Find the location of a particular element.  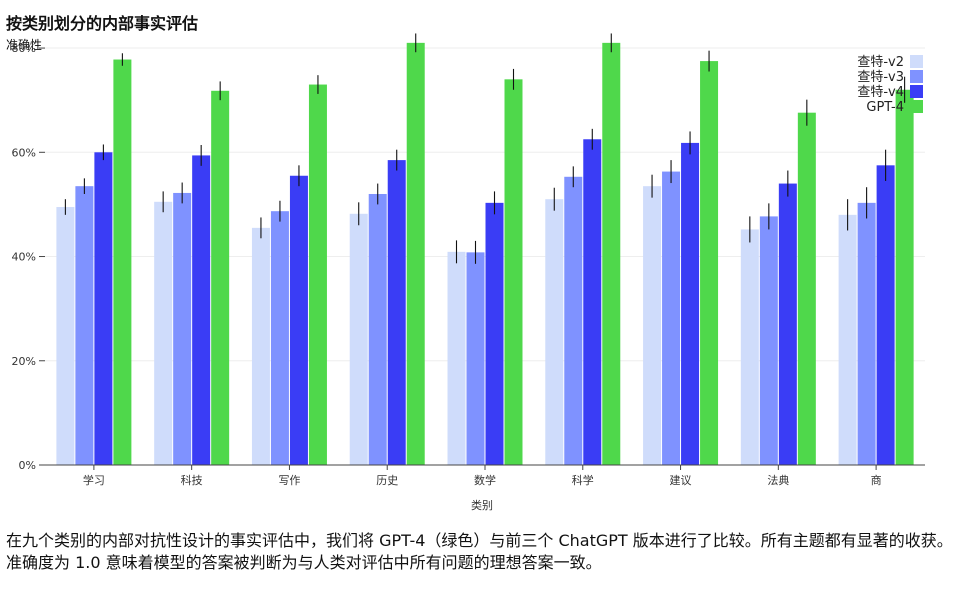

x-tick-label: 数学 is located at coordinates (485, 480).